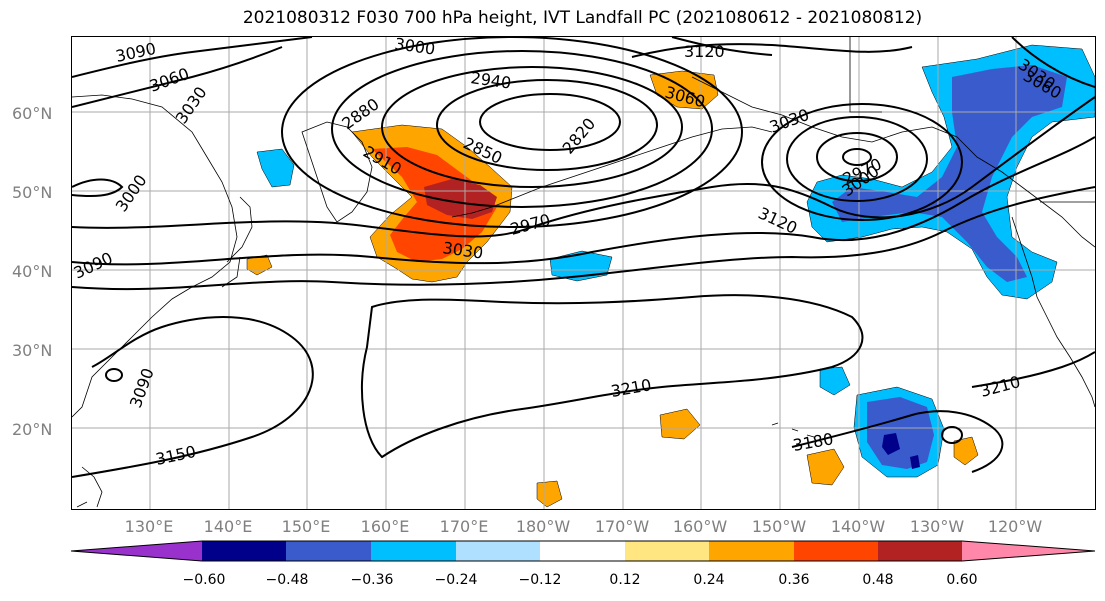  I want to click on colorbar-tick-label: 0.24, so click(709, 580).